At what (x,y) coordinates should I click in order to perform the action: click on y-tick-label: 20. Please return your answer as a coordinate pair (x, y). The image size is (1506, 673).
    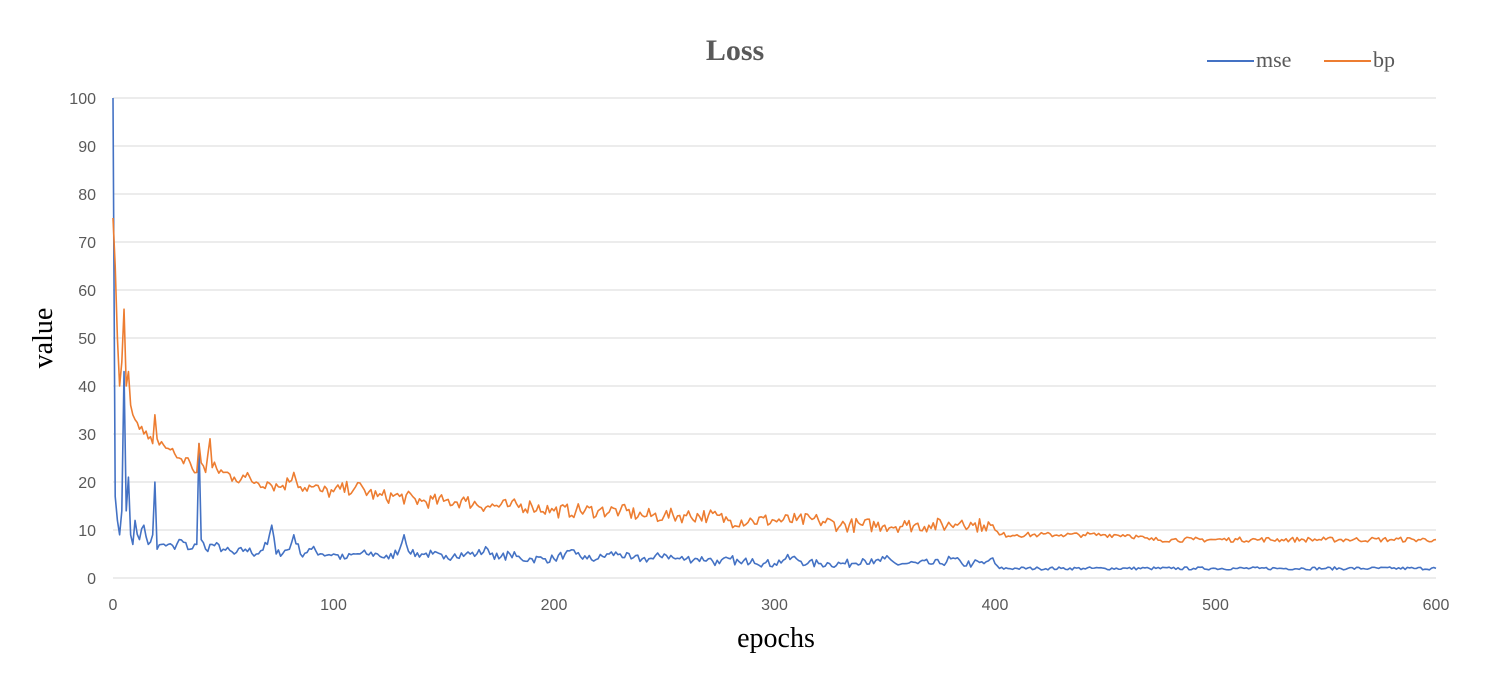
    Looking at the image, I should click on (87, 483).